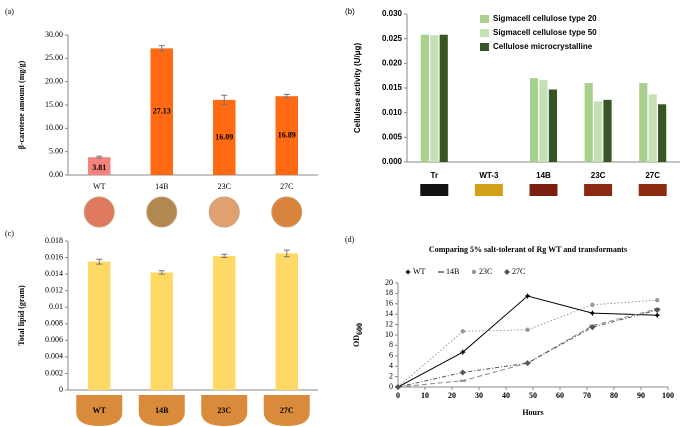 The image size is (685, 427). I want to click on y-axis-label: Total lipid (gram), so click(21, 315).